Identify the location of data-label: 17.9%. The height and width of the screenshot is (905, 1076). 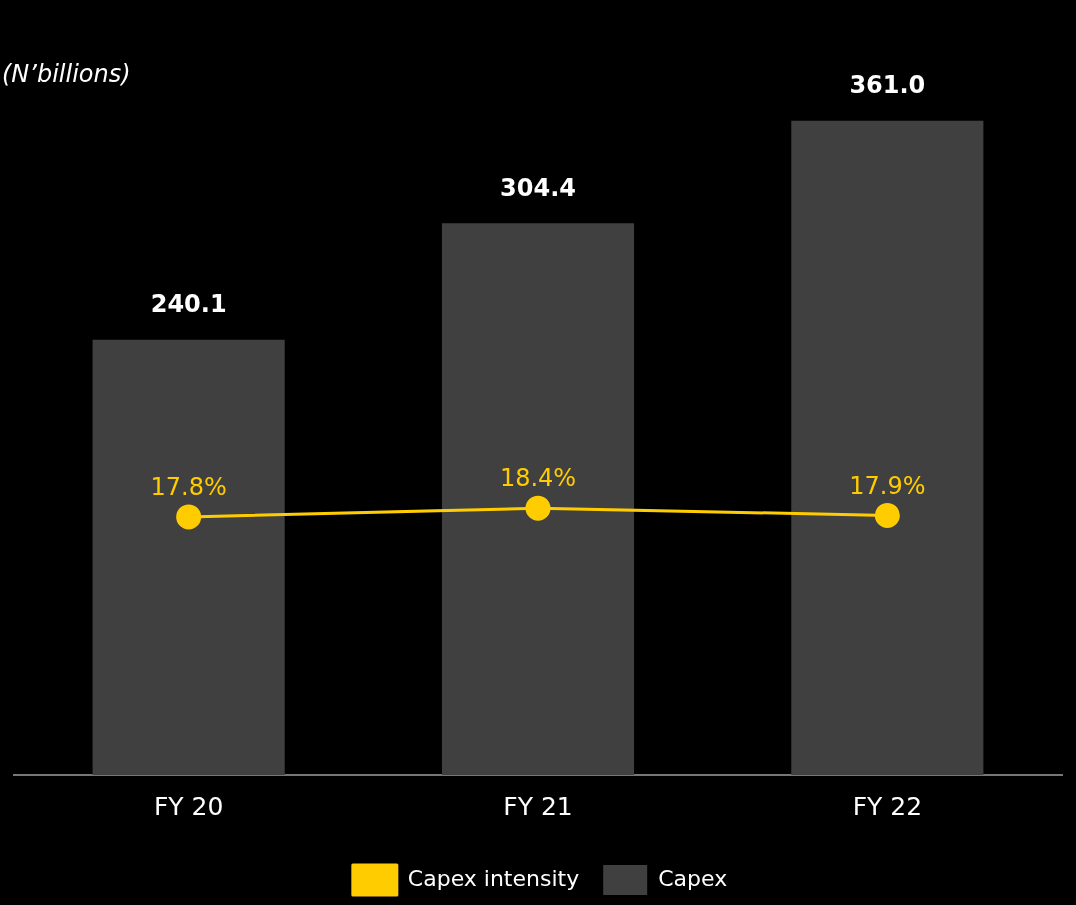
(887, 485).